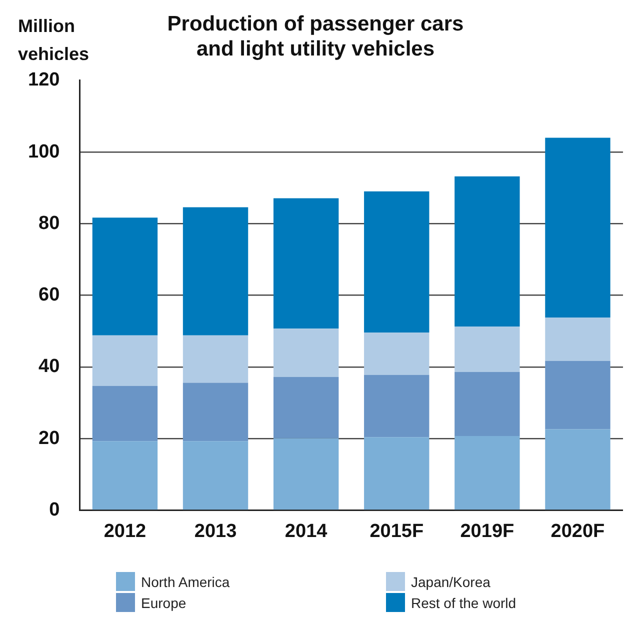 This screenshot has width=631, height=617. Describe the element at coordinates (306, 531) in the screenshot. I see `x-tick-label: 2014` at that location.